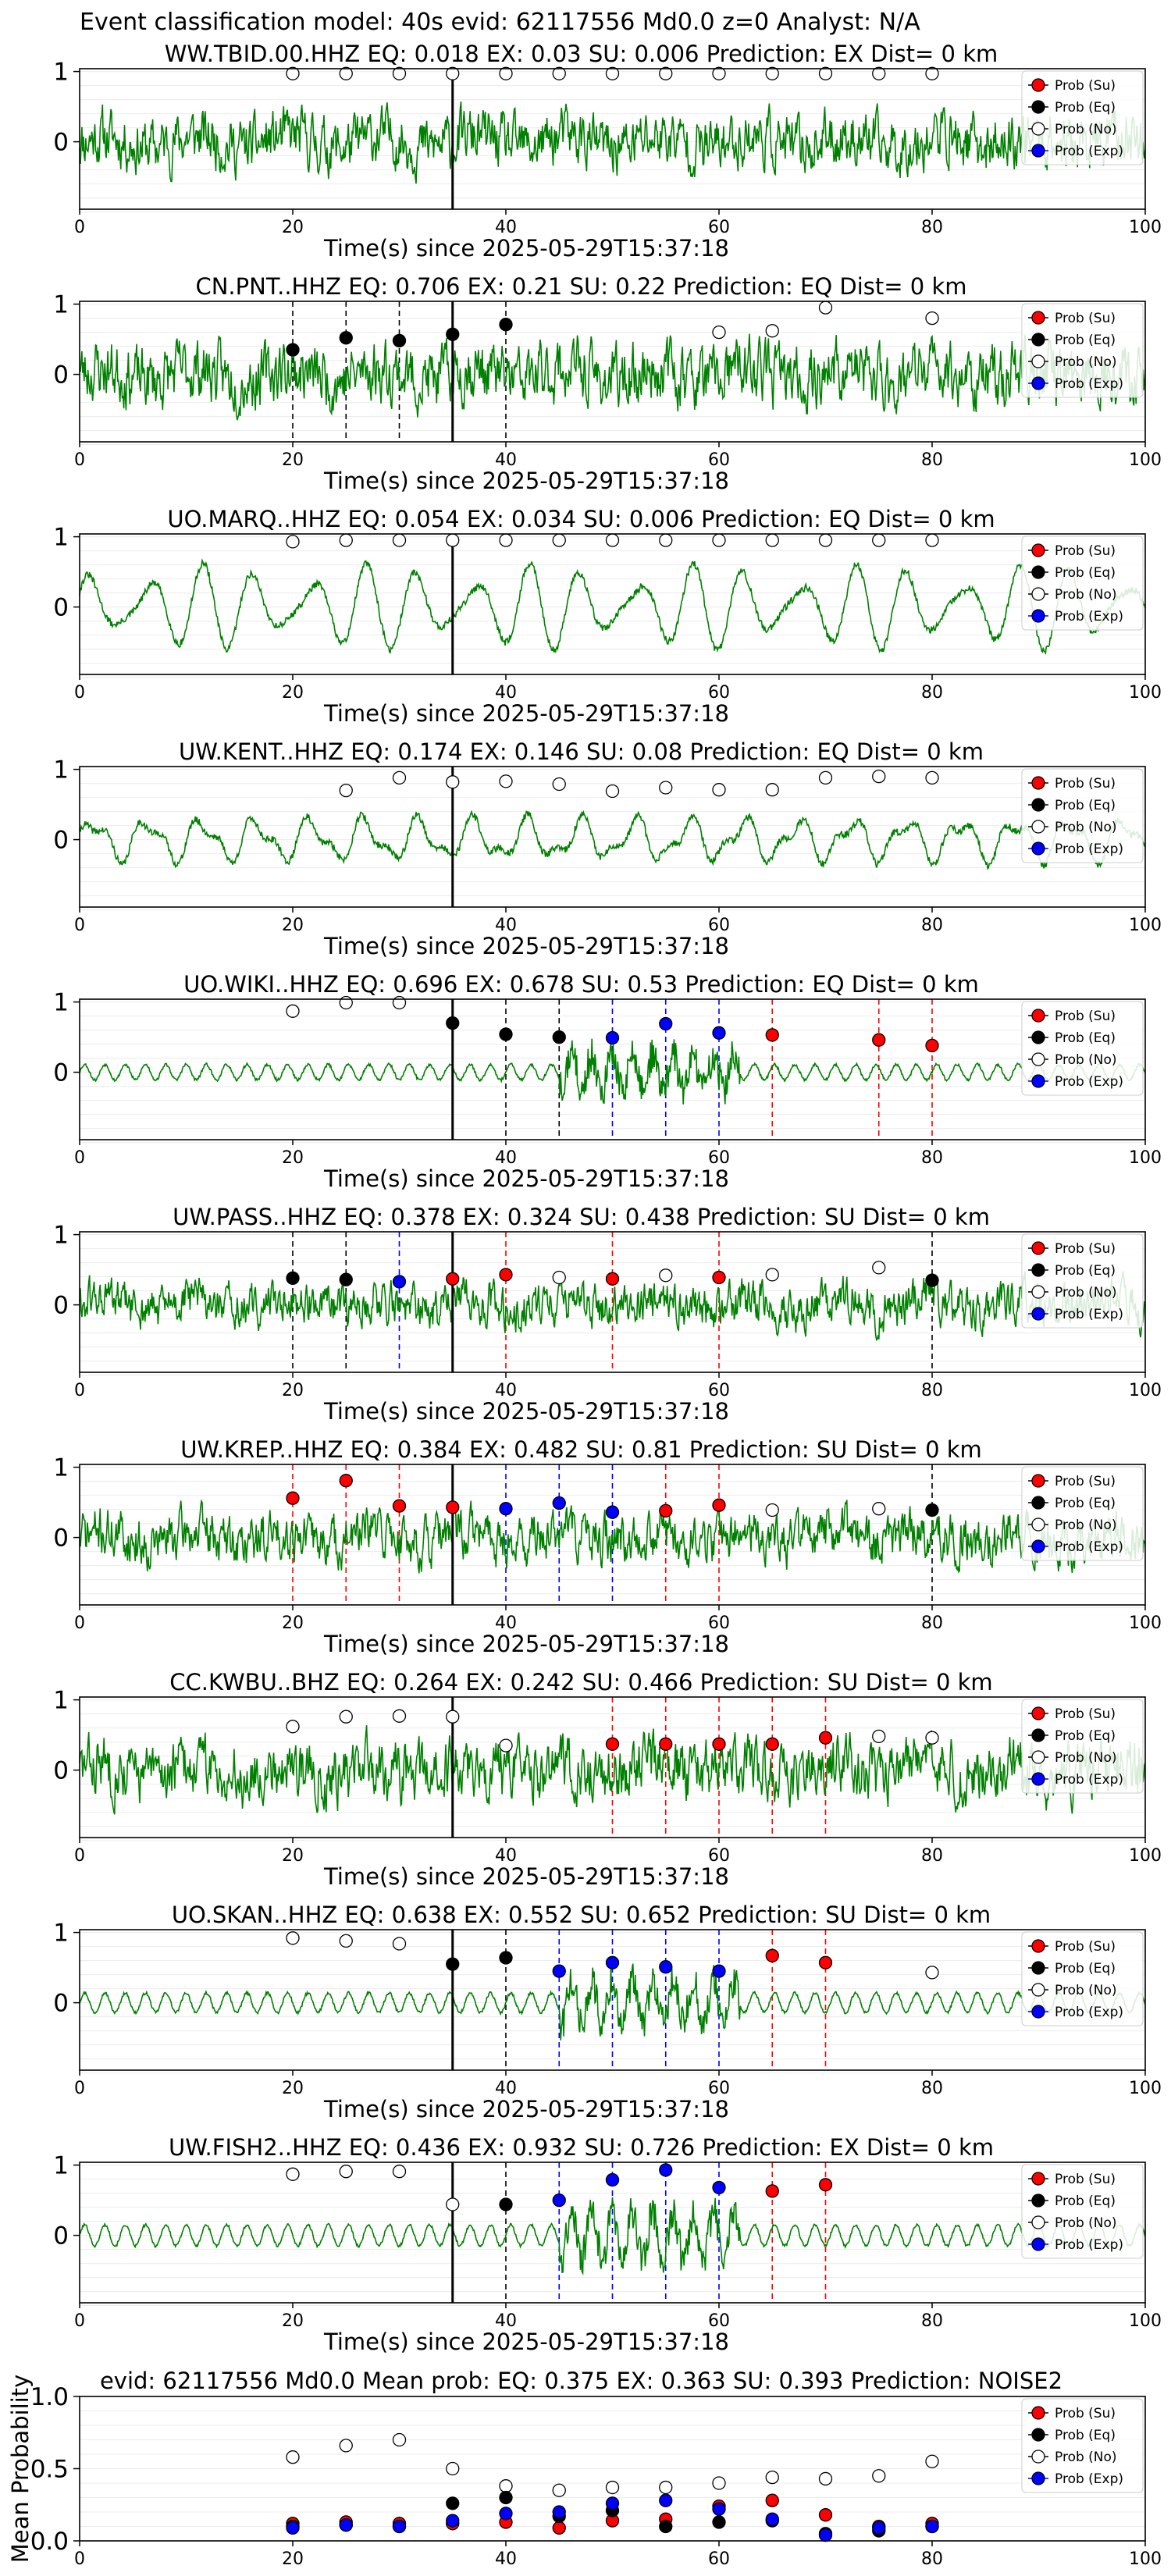 Image resolution: width=1171 pixels, height=2576 pixels. I want to click on x-tick-label: 60, so click(719, 2559).